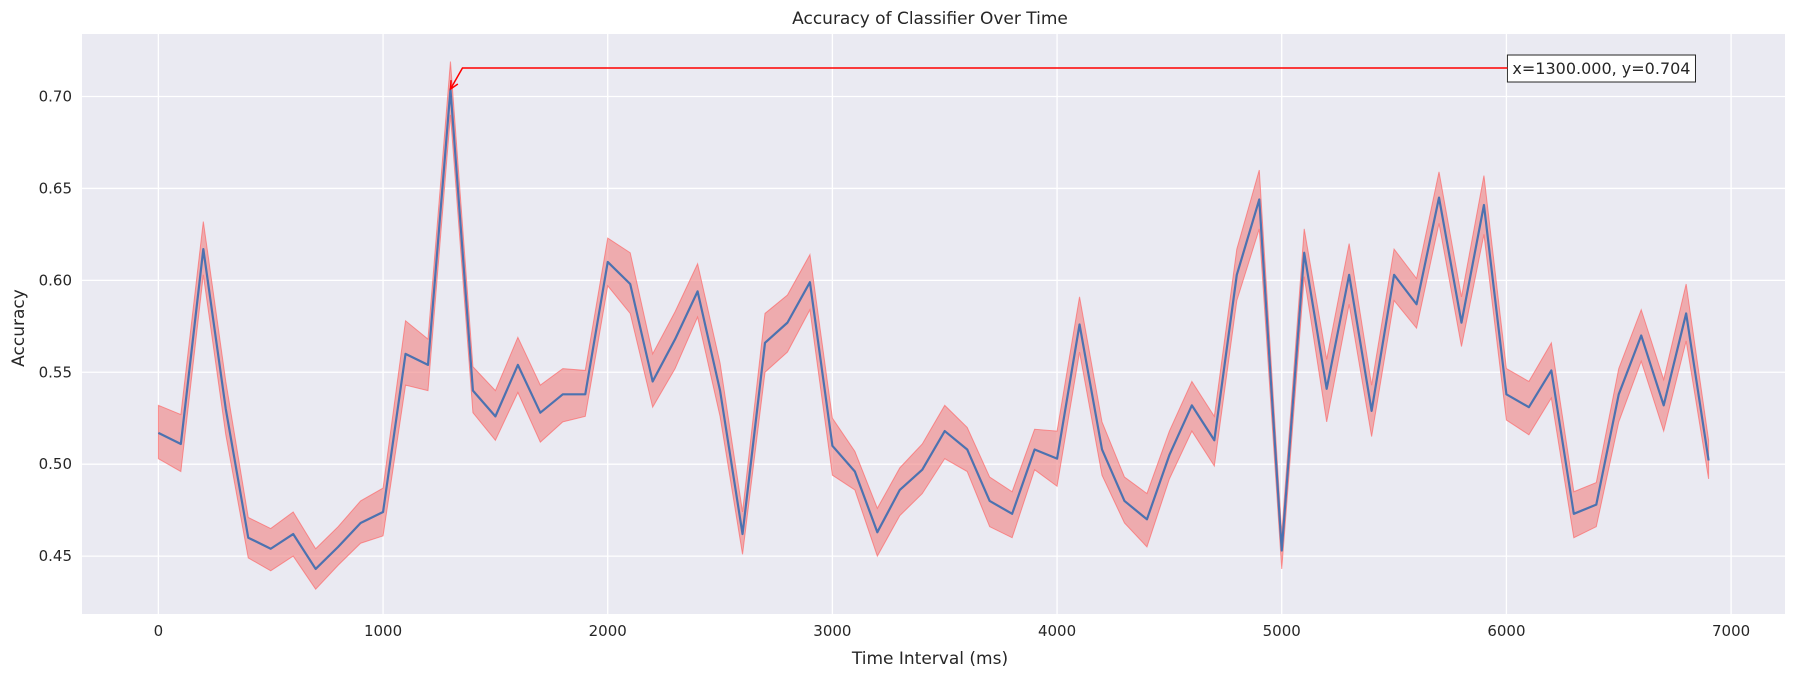 The image size is (1795, 675). Describe the element at coordinates (1731, 631) in the screenshot. I see `x-tick-label: 7000` at that location.